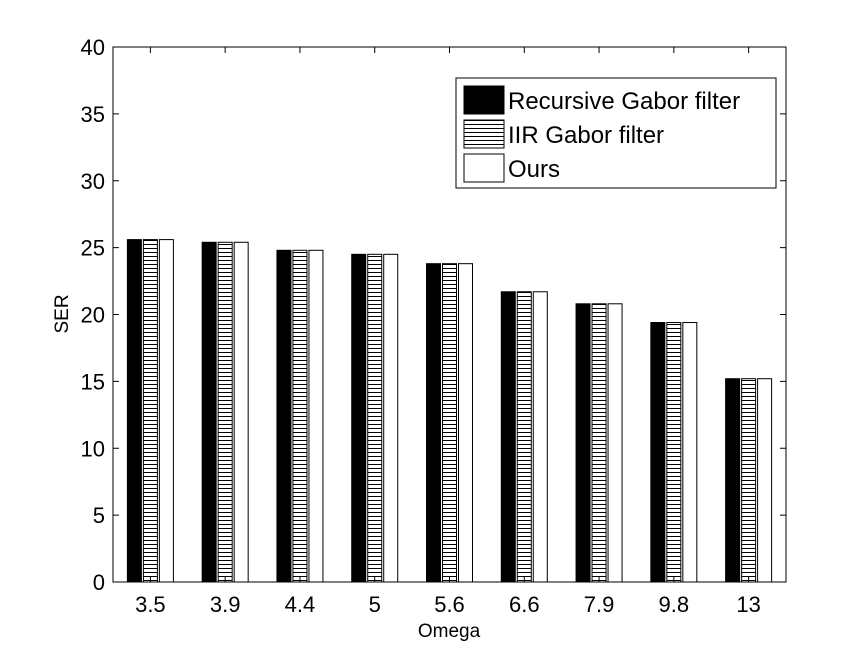 This screenshot has width=868, height=657. What do you see at coordinates (615, 443) in the screenshot?
I see `bar-3-7.9` at bounding box center [615, 443].